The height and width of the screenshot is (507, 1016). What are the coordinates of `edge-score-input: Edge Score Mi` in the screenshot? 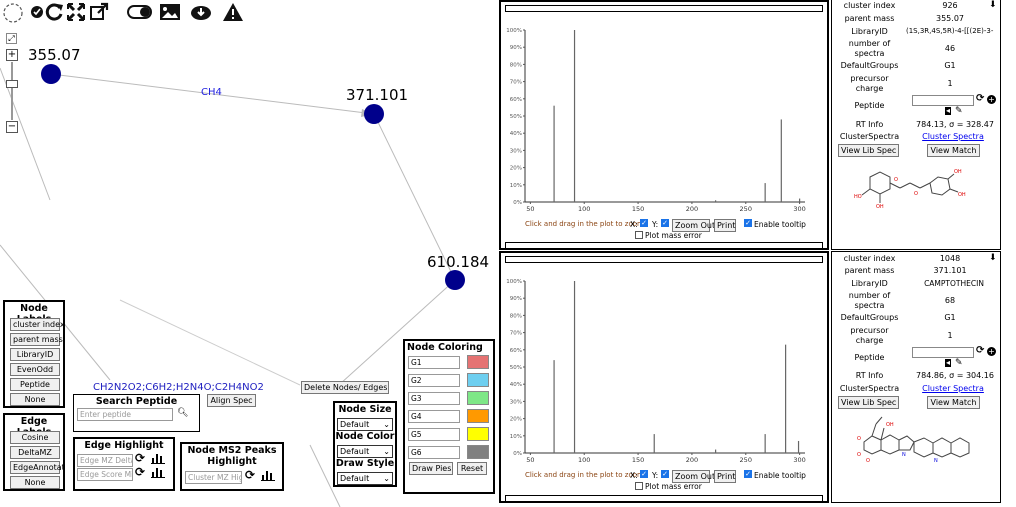 It's located at (105, 474).